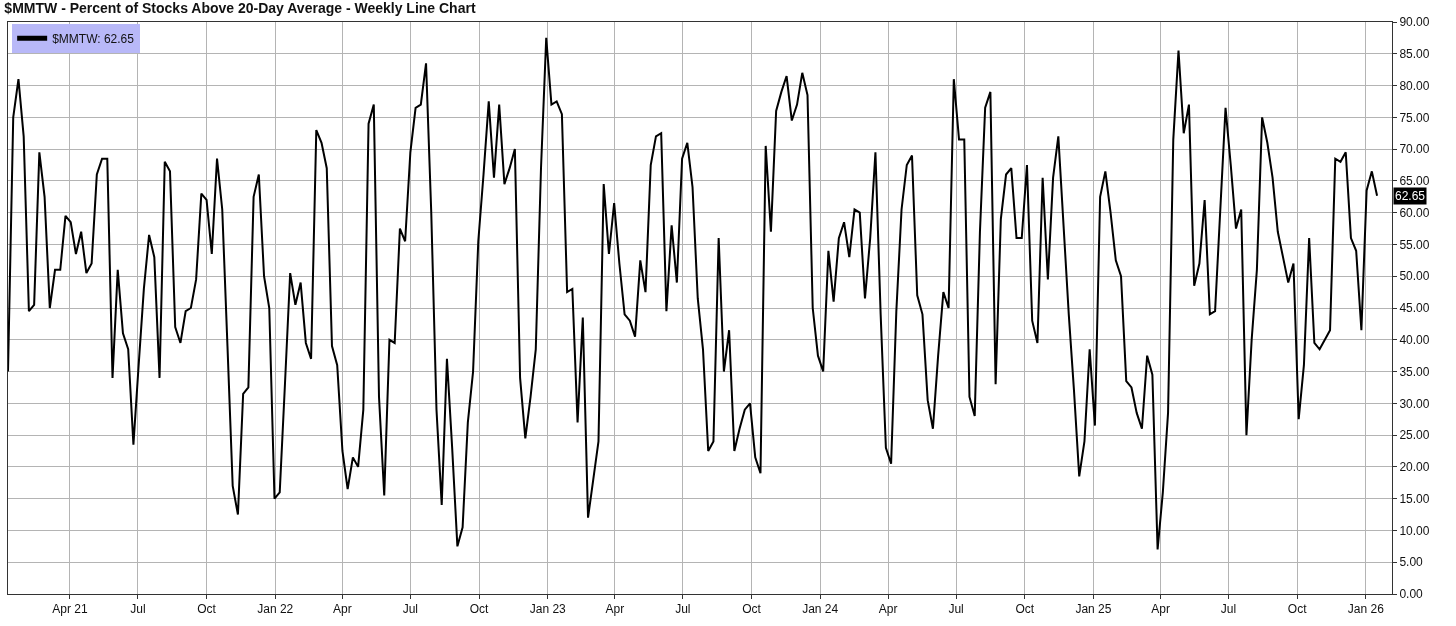 This screenshot has width=1456, height=626. I want to click on legend-label: $MMTW: 62.65, so click(93, 38).